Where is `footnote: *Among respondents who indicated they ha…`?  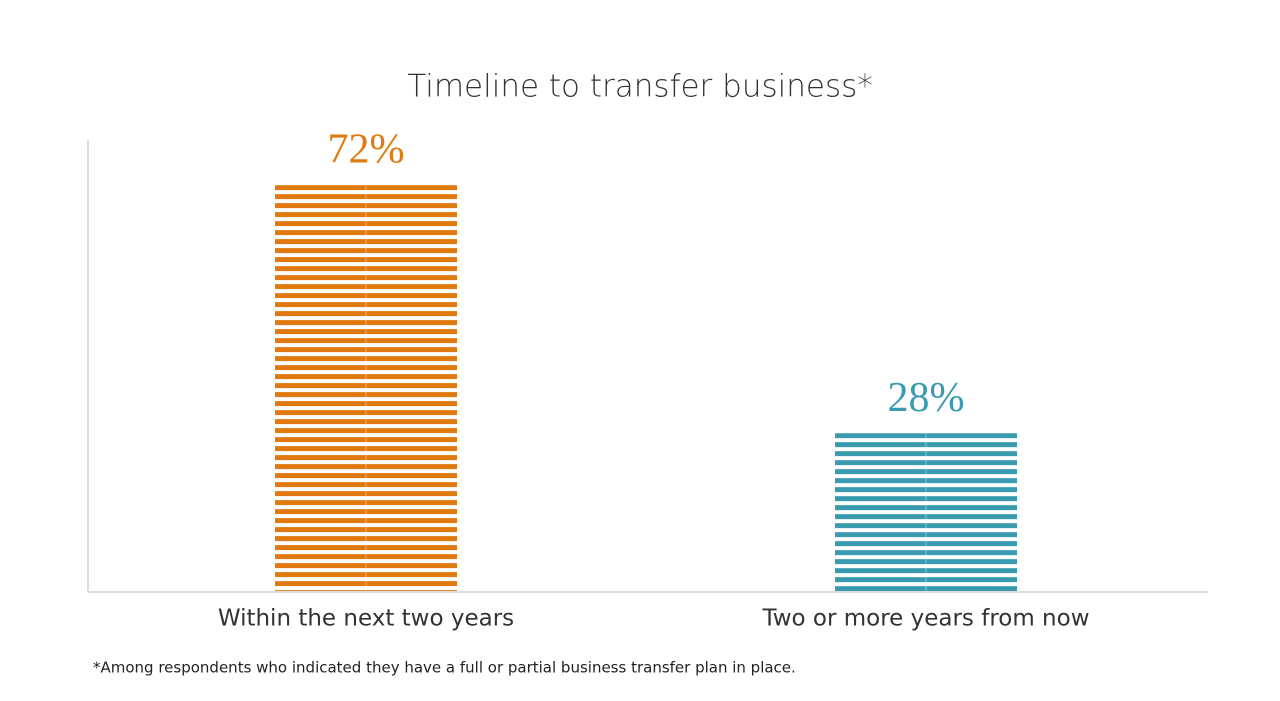
footnote: *Among respondents who indicated they ha… is located at coordinates (444, 668).